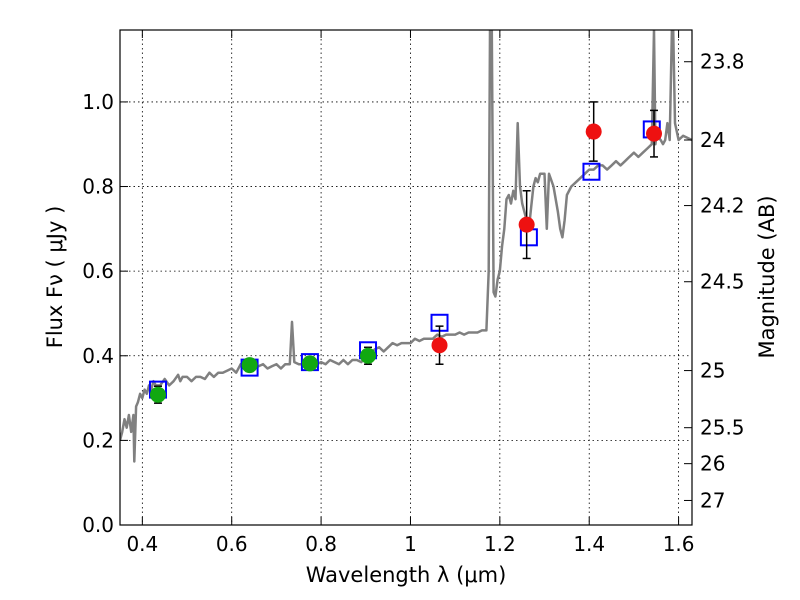 Image resolution: width=800 pixels, height=600 pixels. Describe the element at coordinates (55, 277) in the screenshot. I see `y-axis-label: Flux Fν ( μJy )` at that location.